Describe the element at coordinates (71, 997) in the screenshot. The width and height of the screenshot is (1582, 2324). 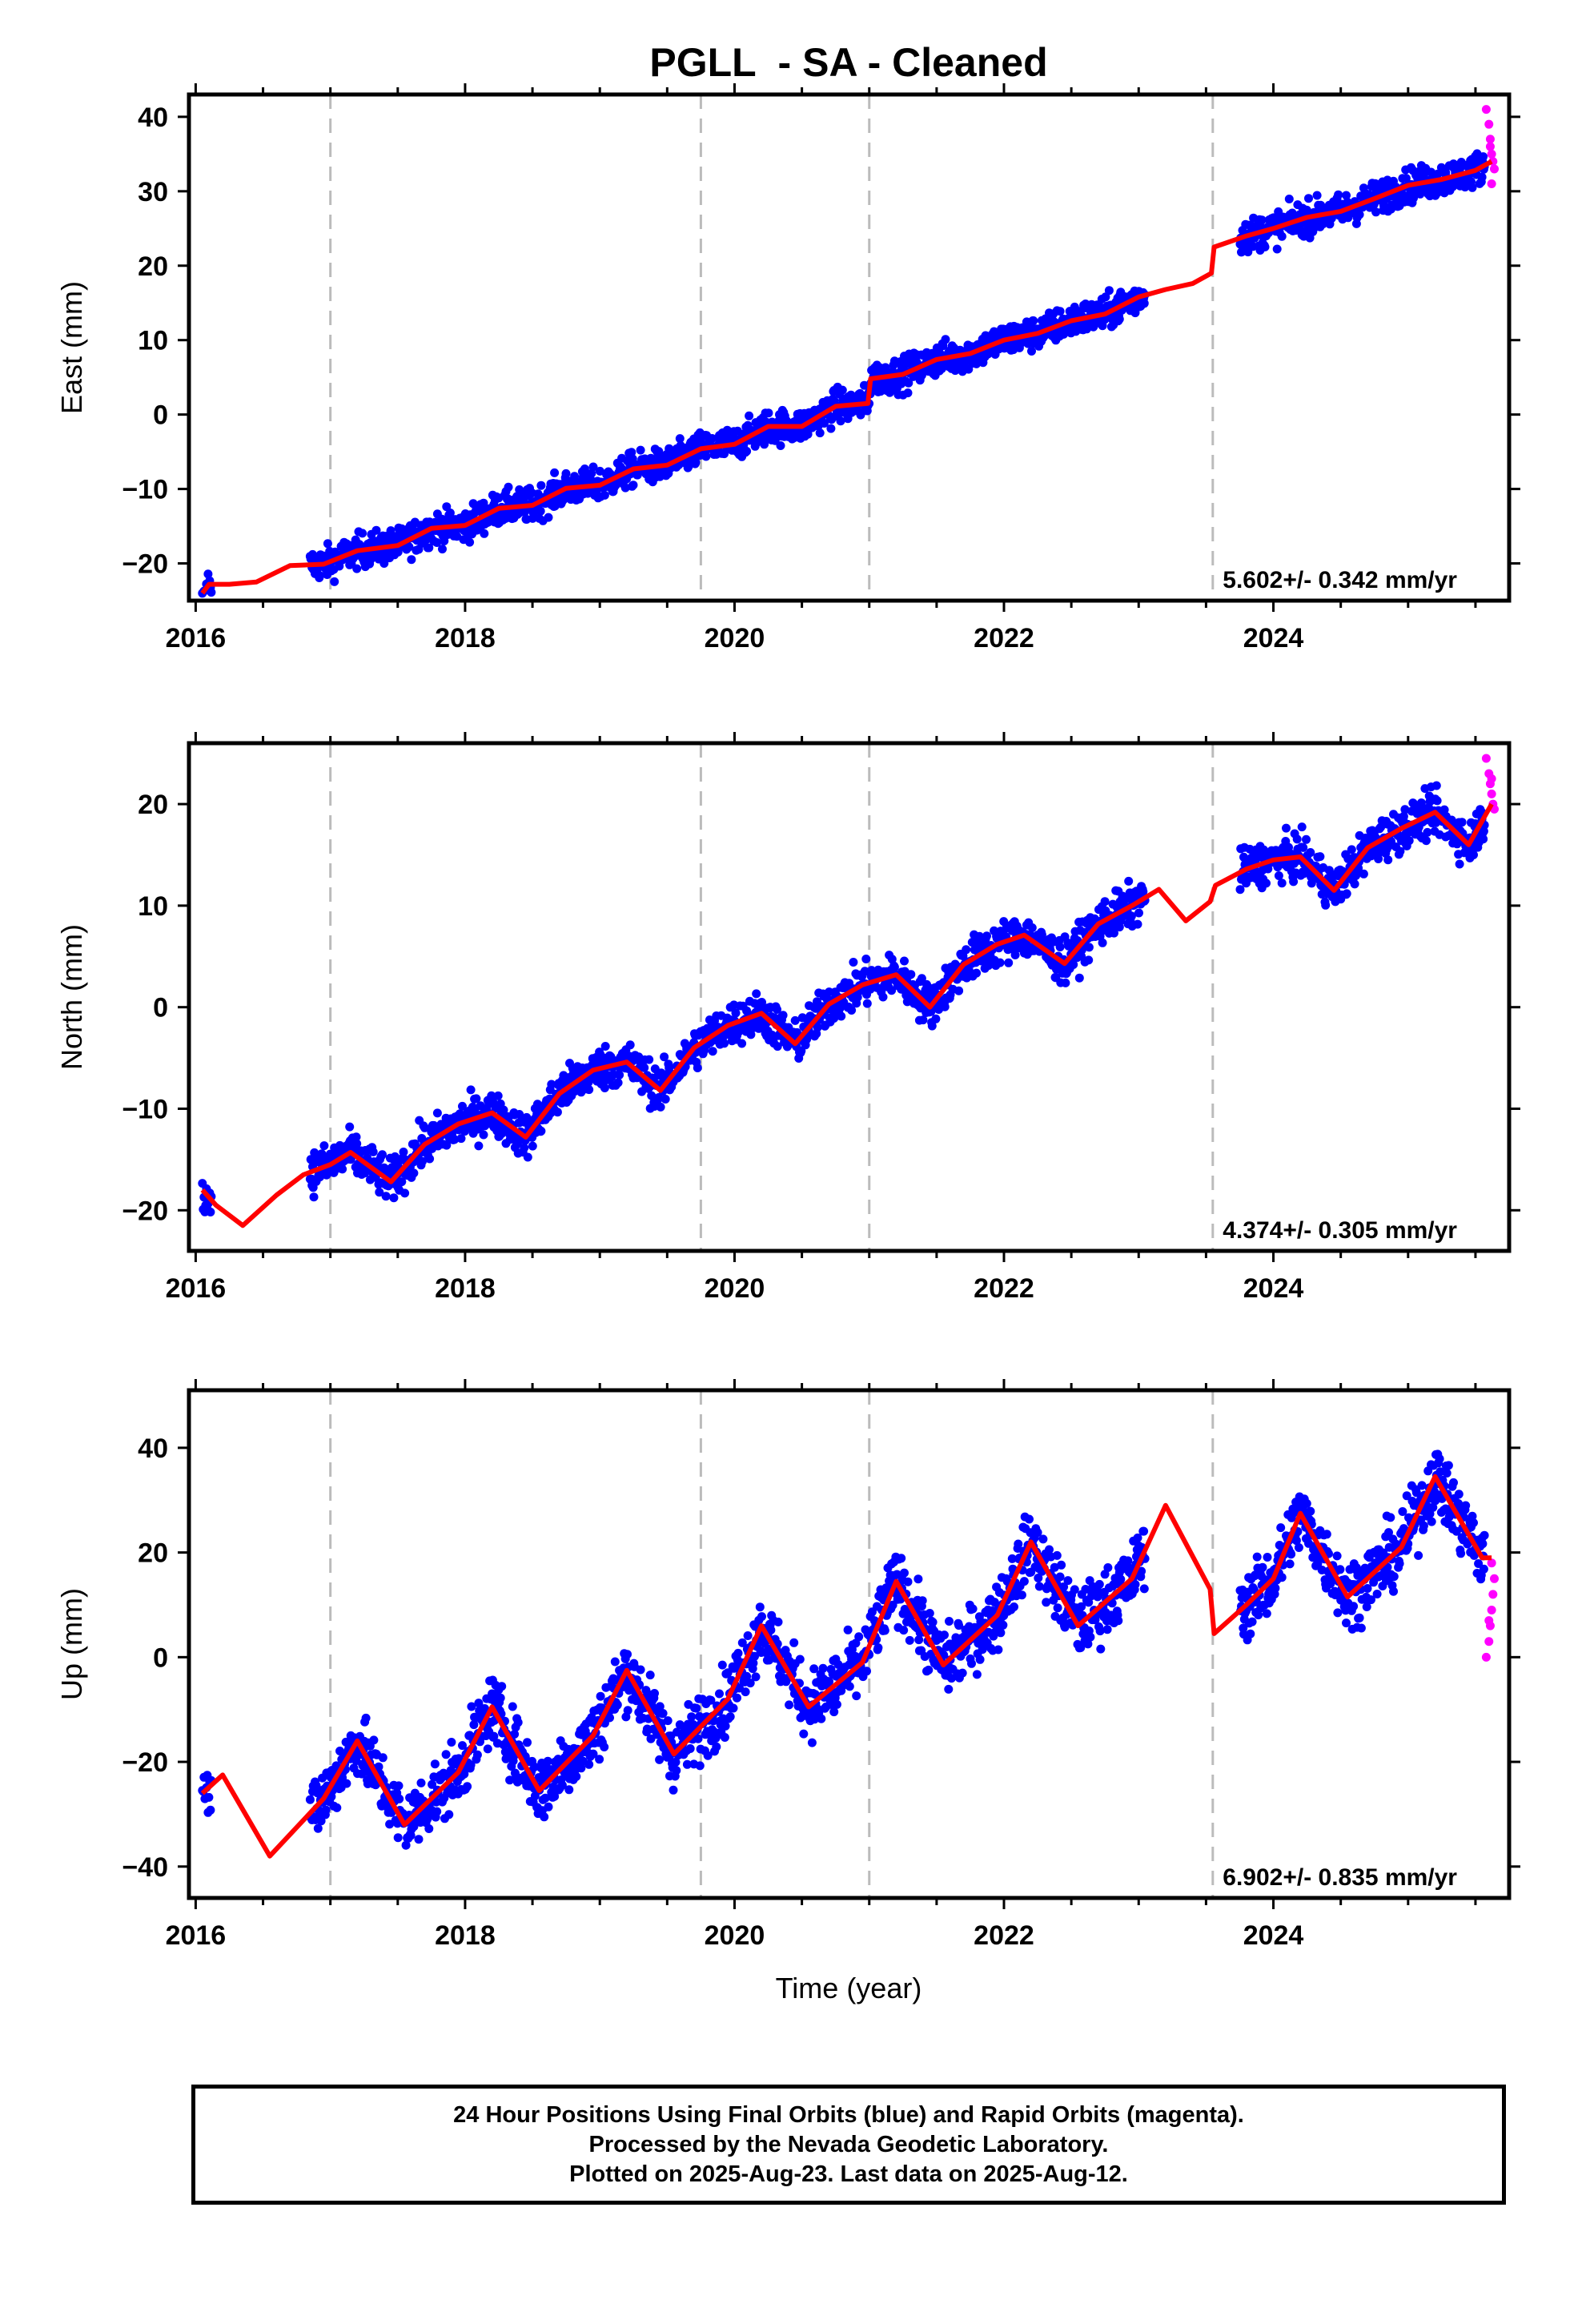
I see `north-y-axis-label: North (mm)` at that location.